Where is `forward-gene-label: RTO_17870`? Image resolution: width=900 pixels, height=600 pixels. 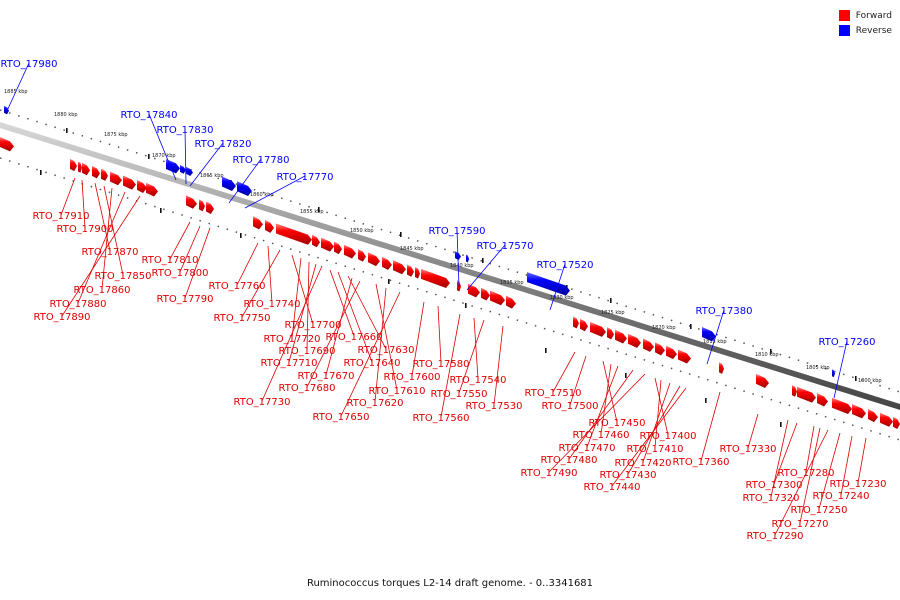 forward-gene-label: RTO_17870 is located at coordinates (109, 252).